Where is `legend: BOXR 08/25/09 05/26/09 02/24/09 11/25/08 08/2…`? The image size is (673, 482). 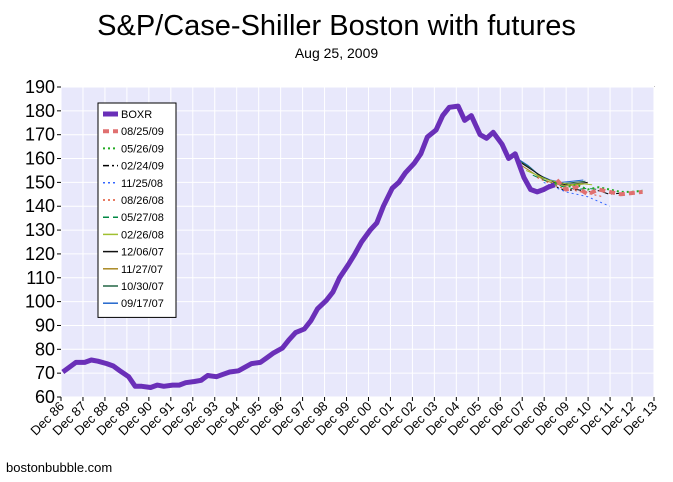 legend: BOXR 08/25/09 05/26/09 02/24/09 11/25/08 08/2… is located at coordinates (137, 210).